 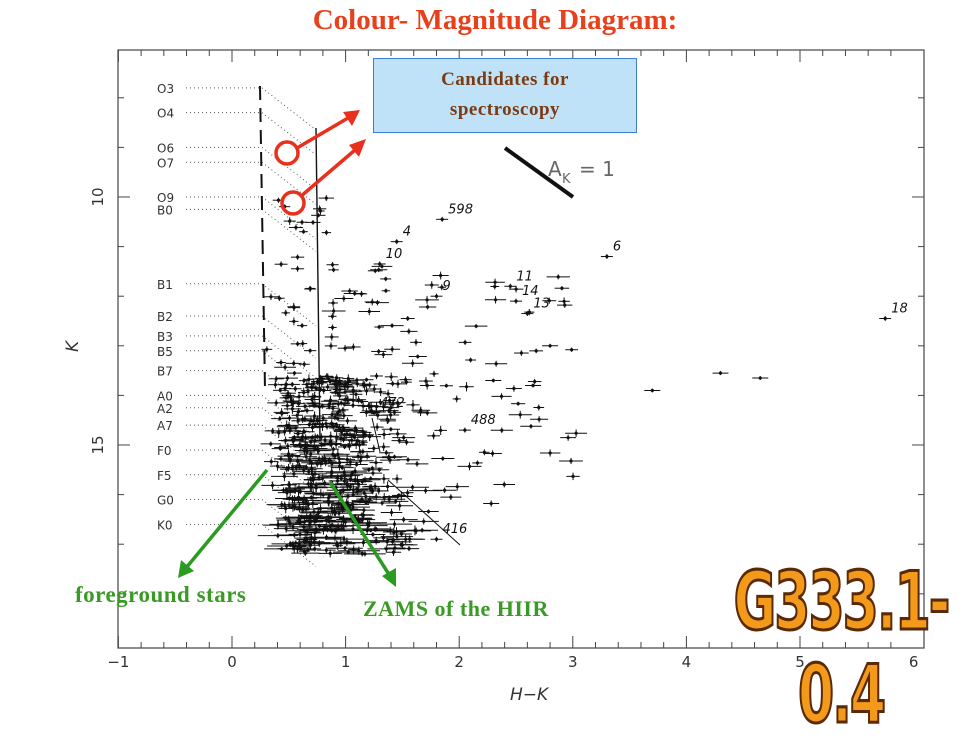 What do you see at coordinates (617, 247) in the screenshot?
I see `star-id-label: 6` at bounding box center [617, 247].